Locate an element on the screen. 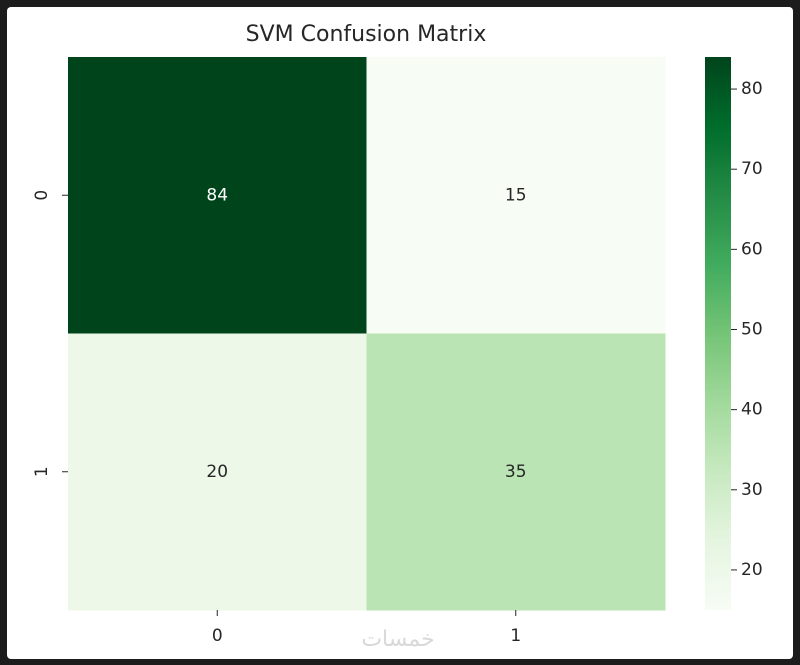 The width and height of the screenshot is (800, 665). y-tick-label: 0 is located at coordinates (42, 195).